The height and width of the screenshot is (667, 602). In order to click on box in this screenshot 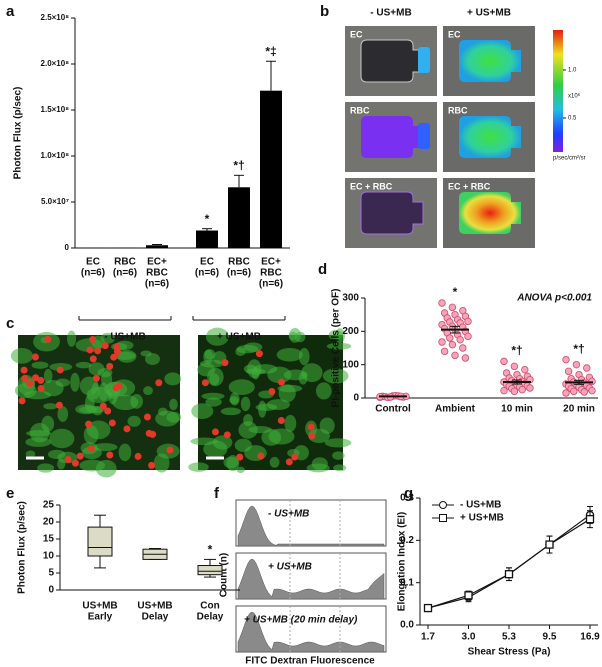, I will do `click(210, 570)`.